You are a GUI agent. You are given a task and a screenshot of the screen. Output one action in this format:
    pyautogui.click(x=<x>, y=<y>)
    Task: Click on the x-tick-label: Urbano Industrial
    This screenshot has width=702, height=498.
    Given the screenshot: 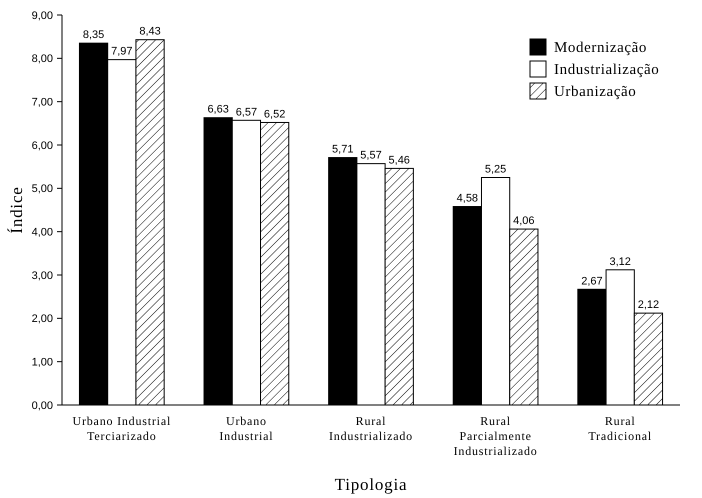 What is the action you would take?
    pyautogui.click(x=246, y=428)
    